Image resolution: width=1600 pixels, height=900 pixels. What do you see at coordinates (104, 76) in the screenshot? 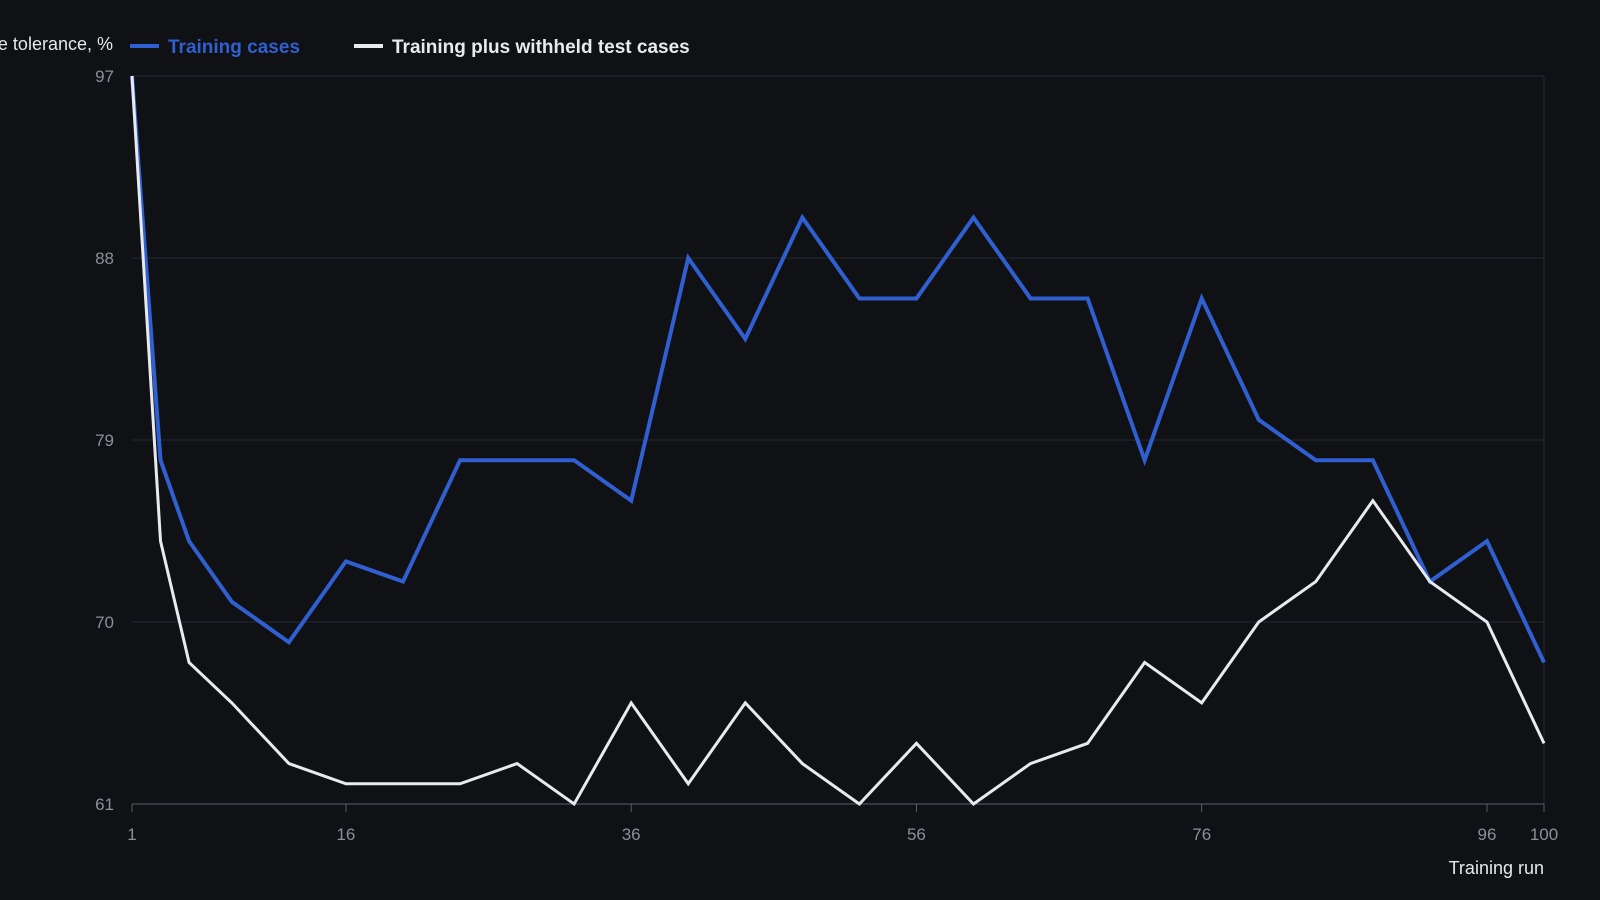
I see `y-tick-label: 97` at bounding box center [104, 76].